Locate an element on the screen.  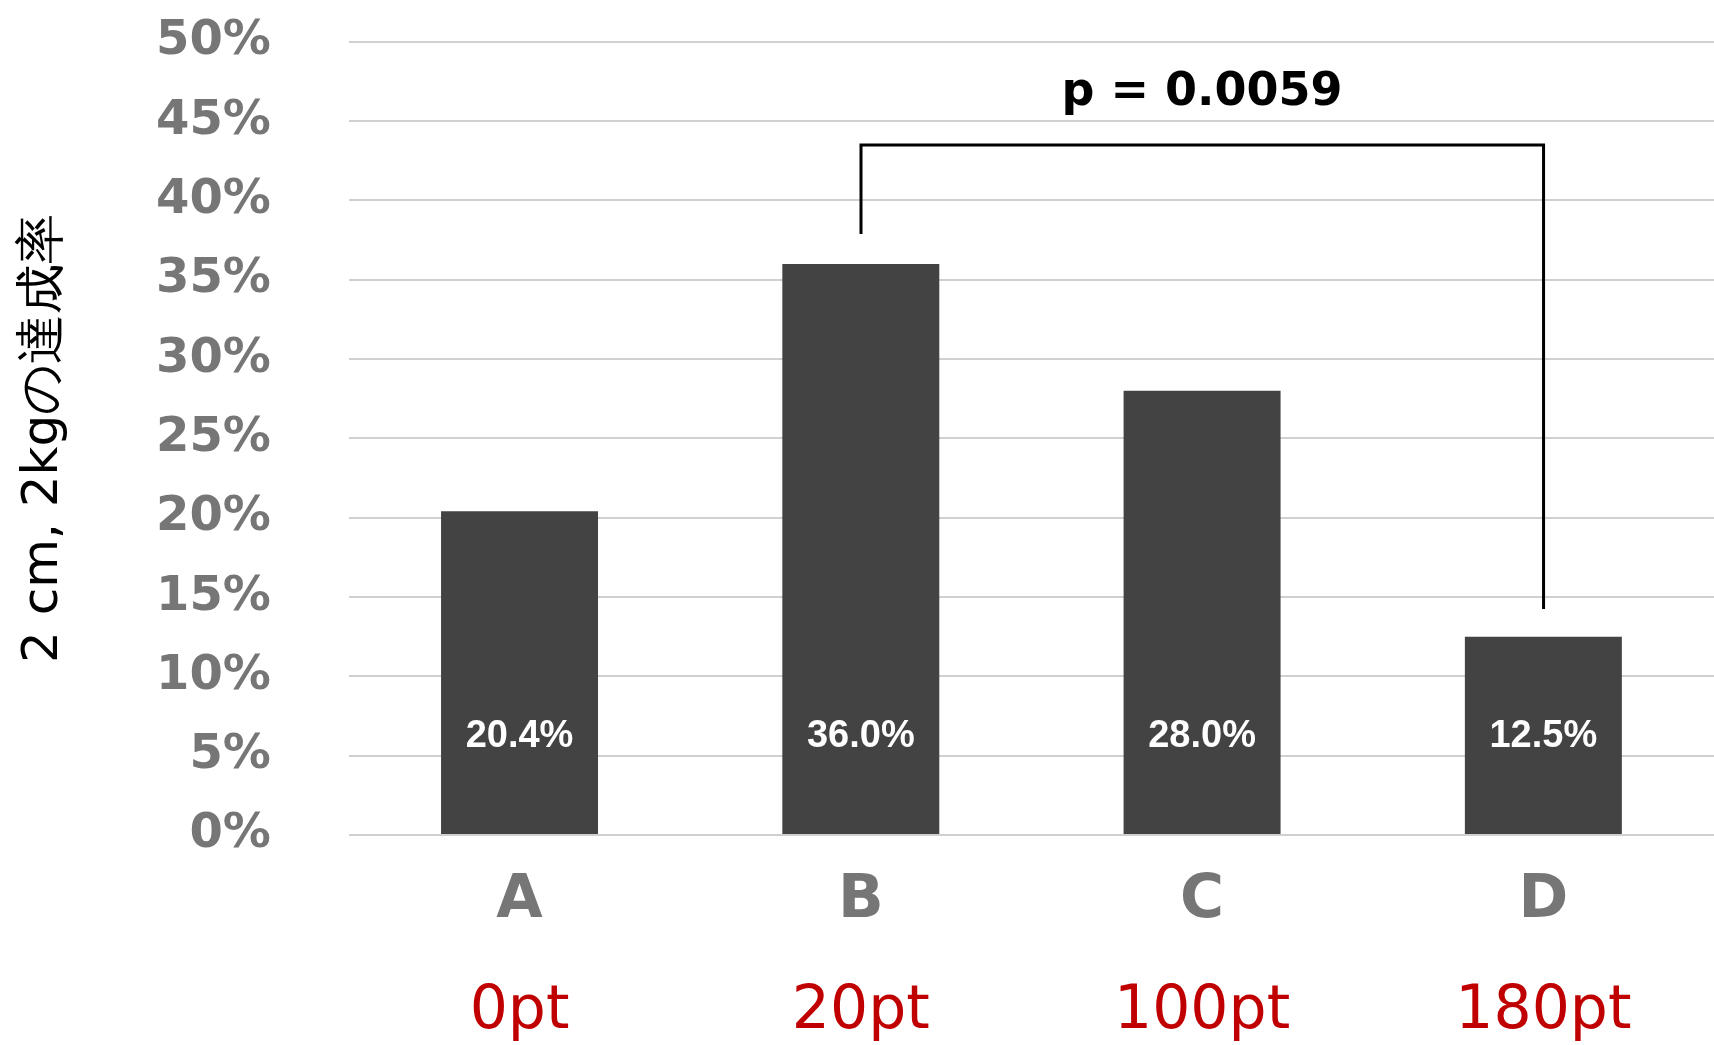
y-tick-label: 25% is located at coordinates (213, 433).